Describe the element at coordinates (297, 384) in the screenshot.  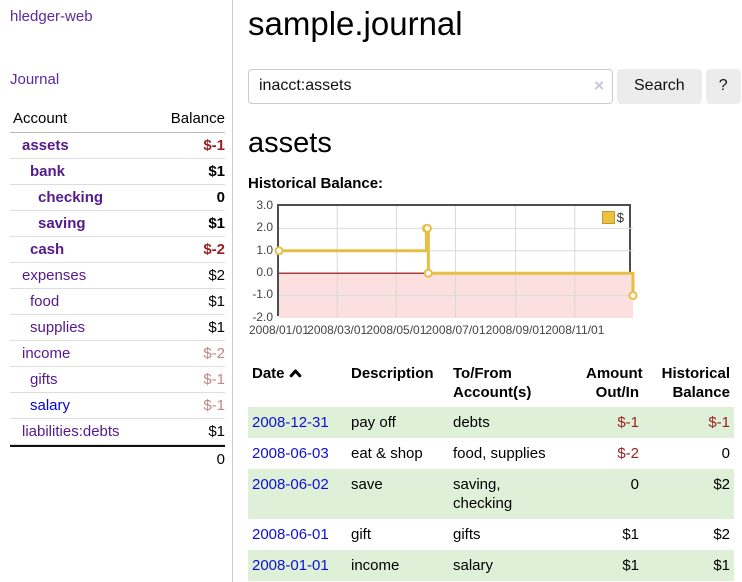
I see `date-column-header: Date` at that location.